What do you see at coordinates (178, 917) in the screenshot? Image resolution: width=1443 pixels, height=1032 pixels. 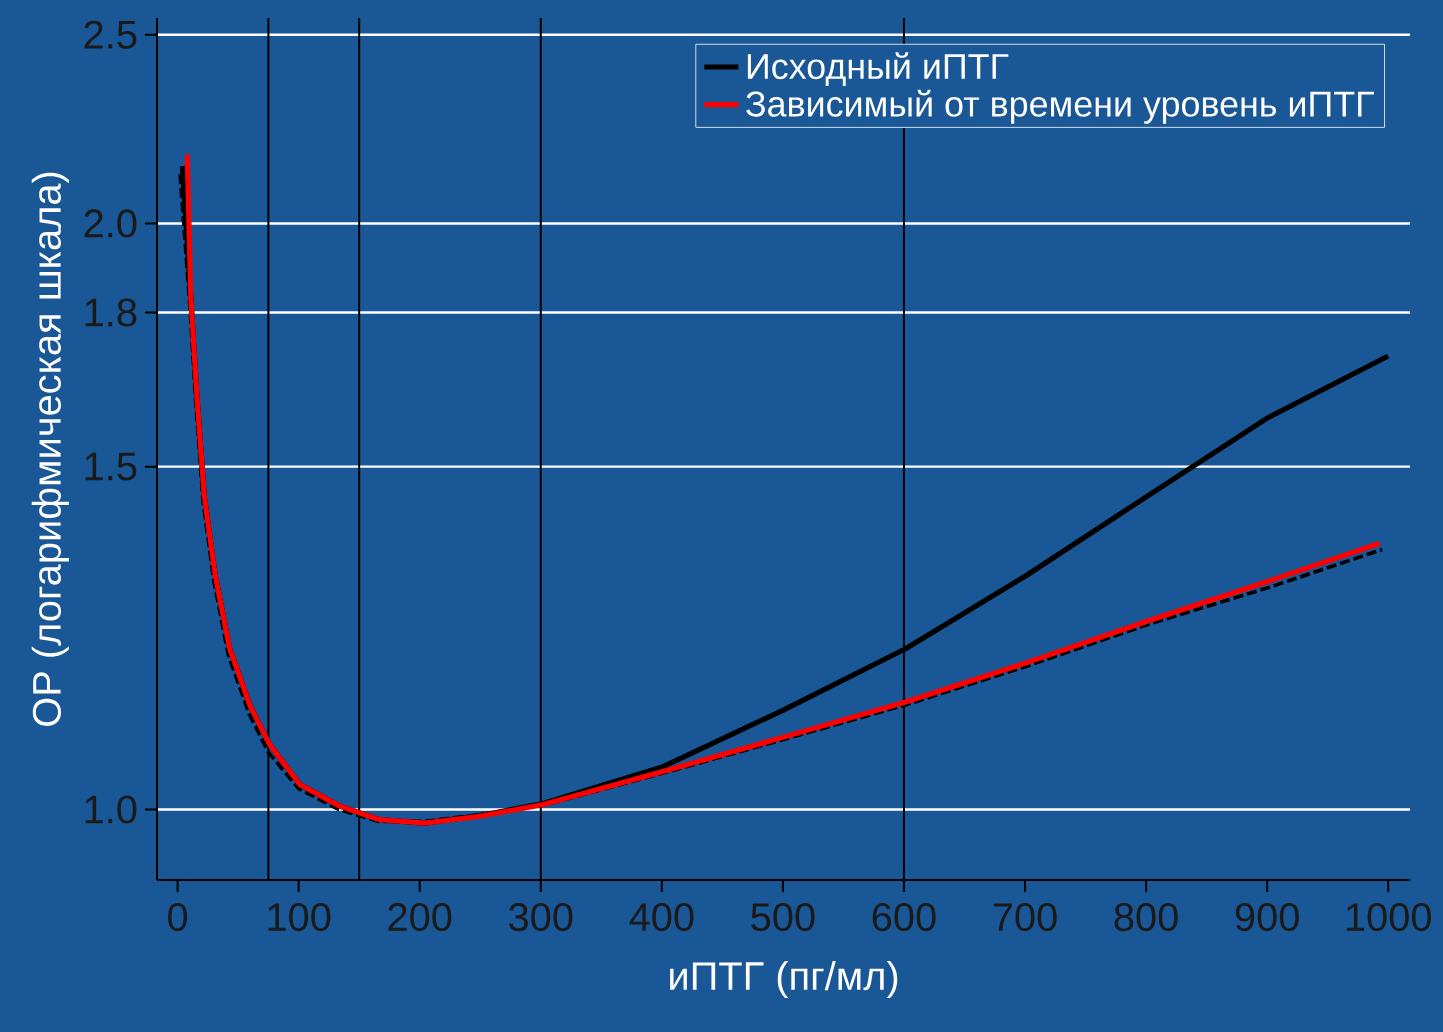 I see `x-tick-label: 0` at bounding box center [178, 917].